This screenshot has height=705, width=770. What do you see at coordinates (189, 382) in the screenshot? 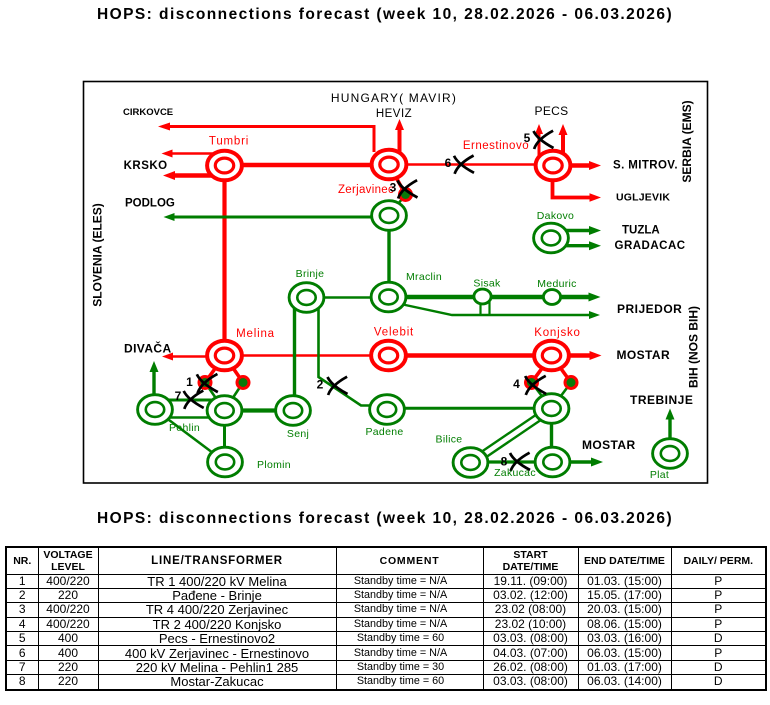
I see `svg-text: 1` at bounding box center [189, 382].